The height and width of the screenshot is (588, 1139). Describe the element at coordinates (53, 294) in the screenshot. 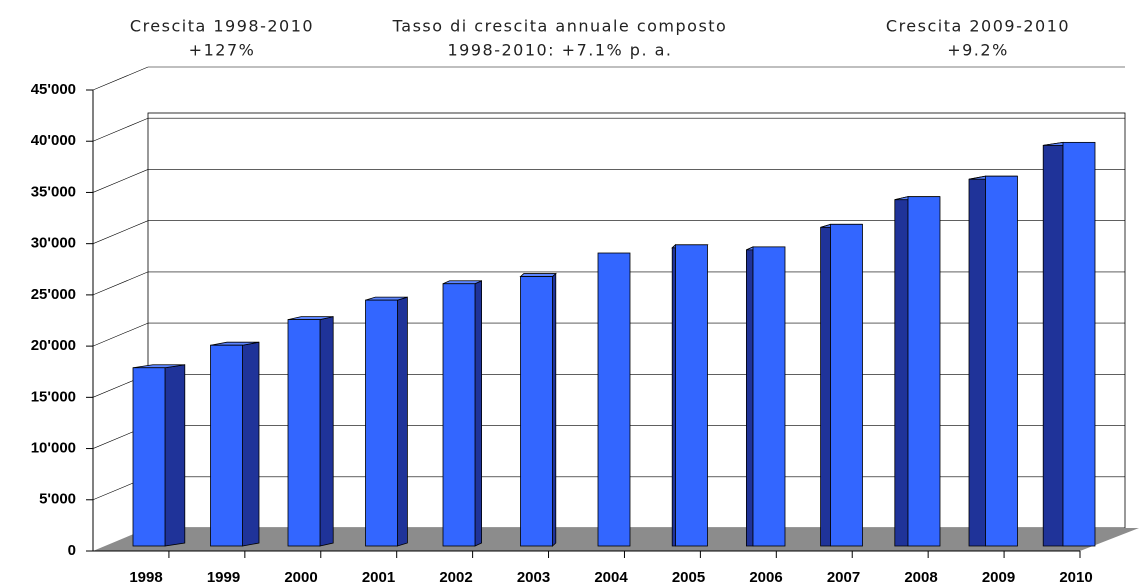

I see `y-tick-label: 25'000` at that location.